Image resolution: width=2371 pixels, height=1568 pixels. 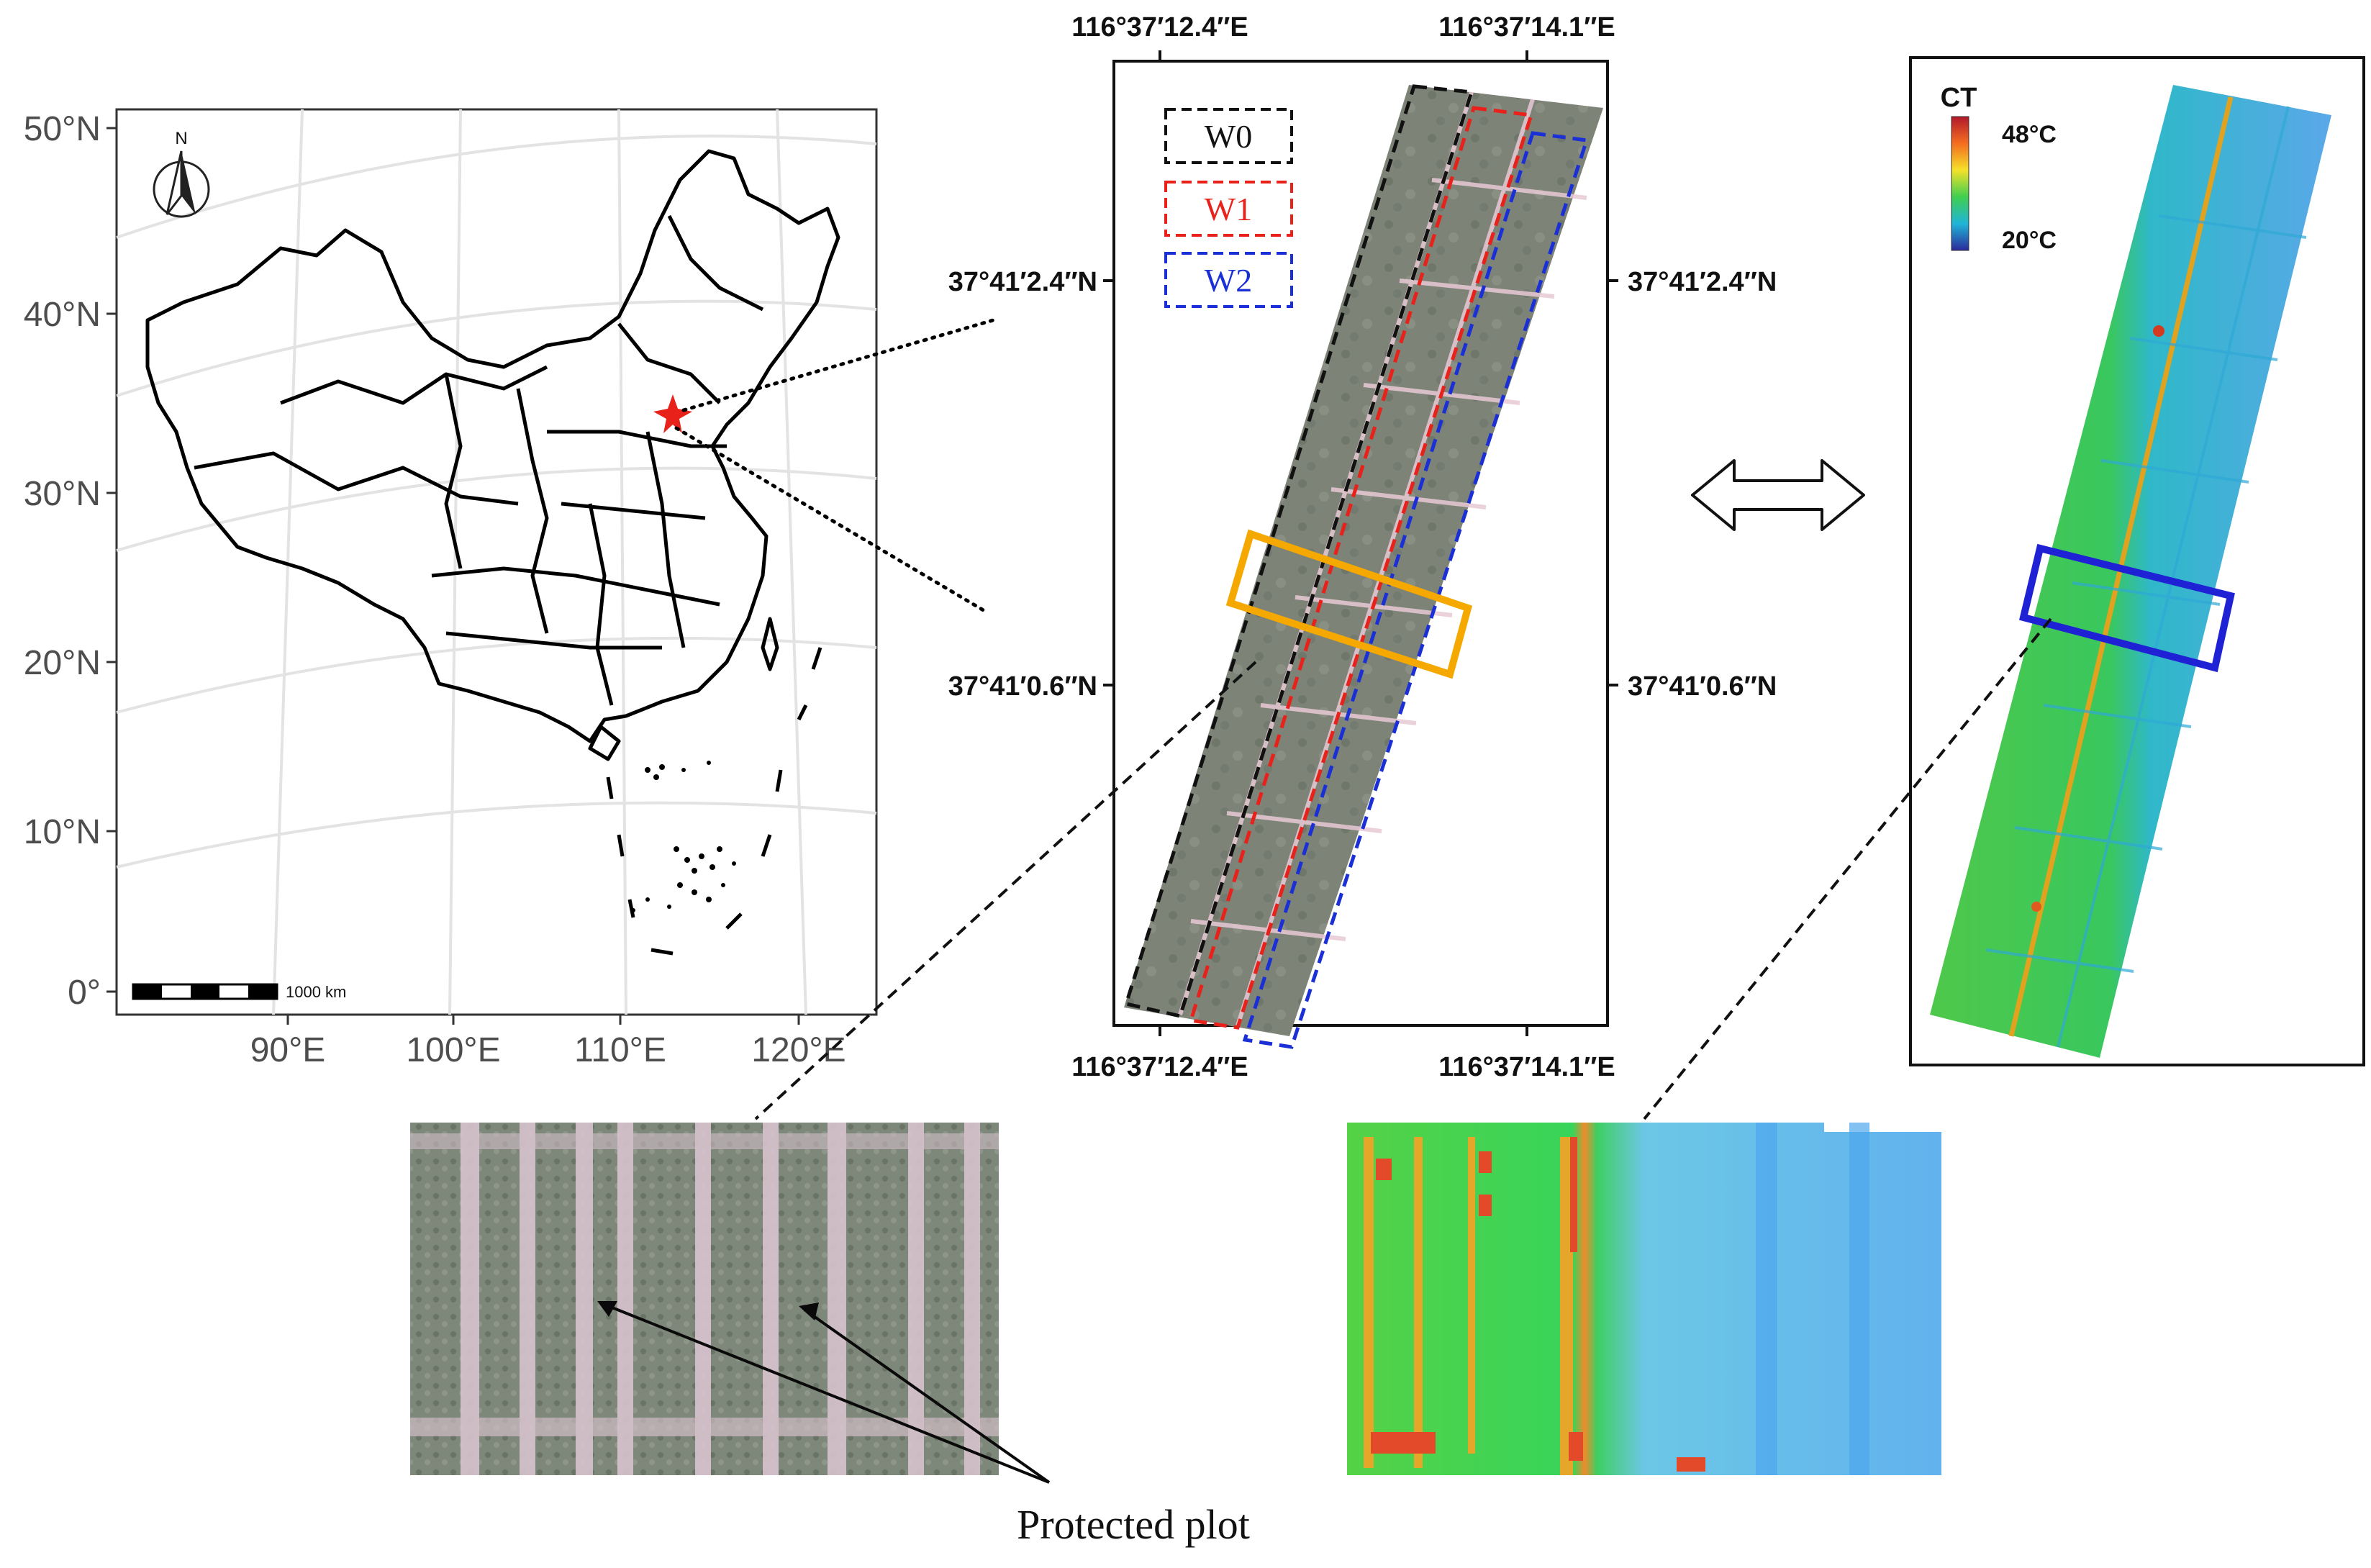 I want to click on legend-w1-label: W1, so click(x=1228, y=209).